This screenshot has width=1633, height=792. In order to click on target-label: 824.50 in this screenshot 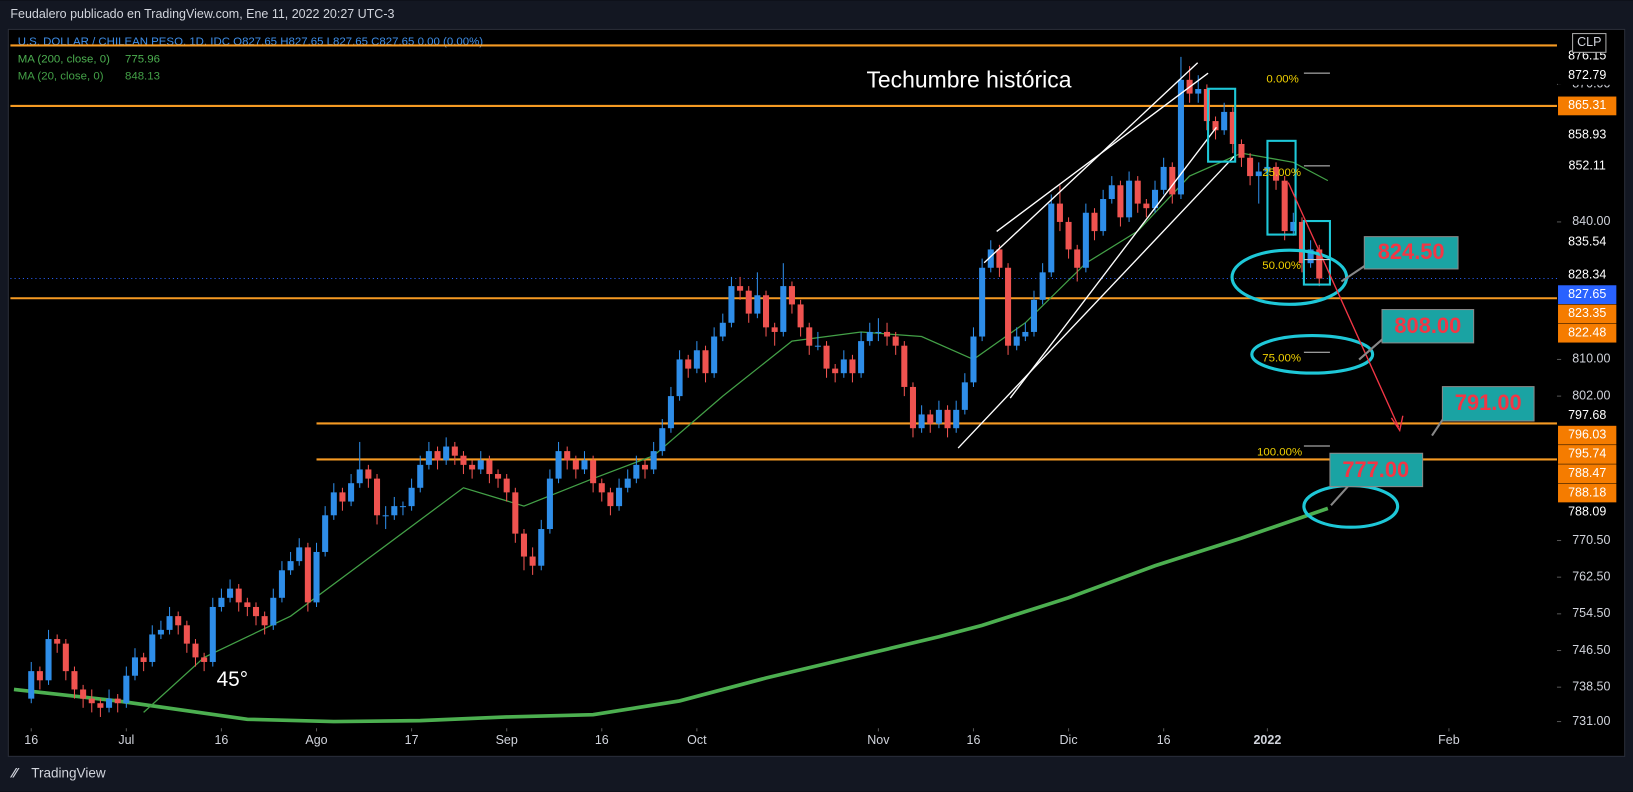, I will do `click(1411, 251)`.